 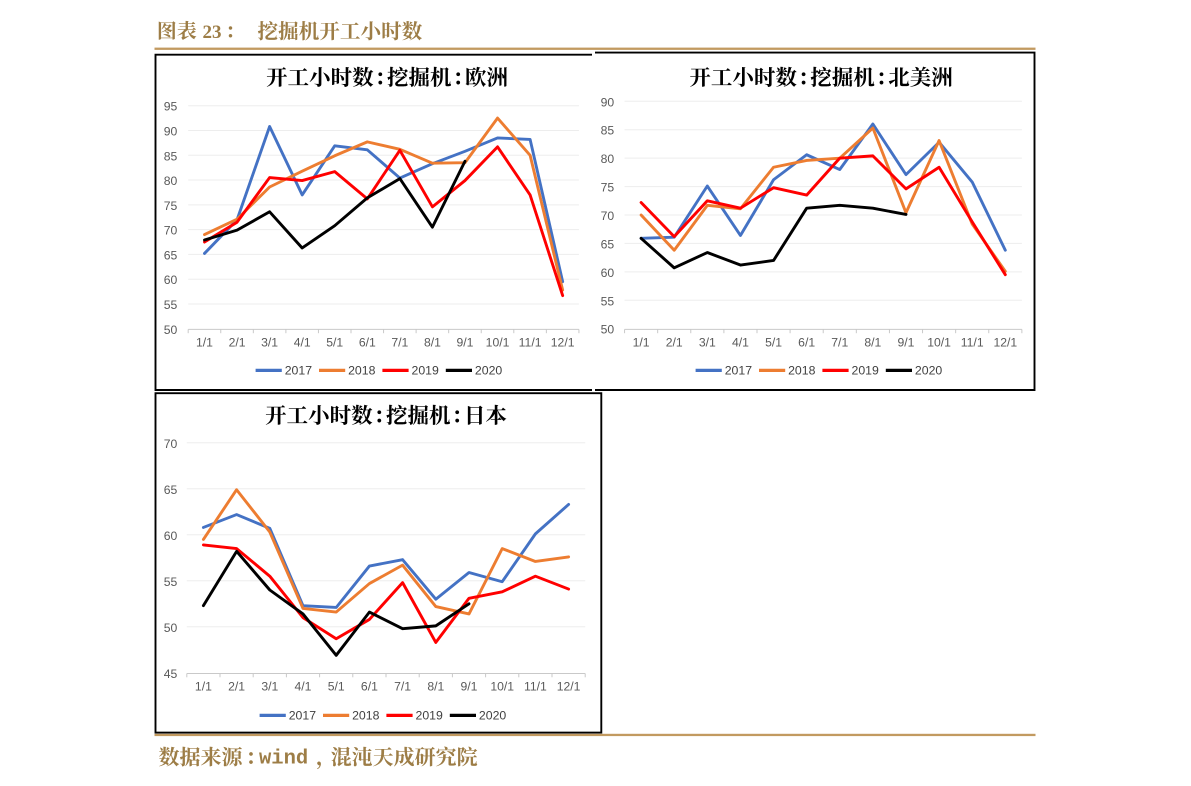 I want to click on svg-text: wind, so click(x=283, y=759).